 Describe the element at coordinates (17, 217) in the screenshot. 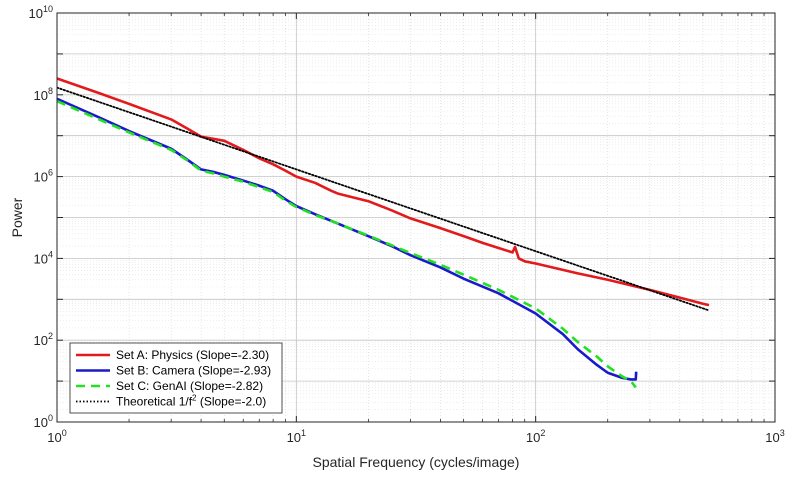

I see `y-axis-label: Power` at that location.